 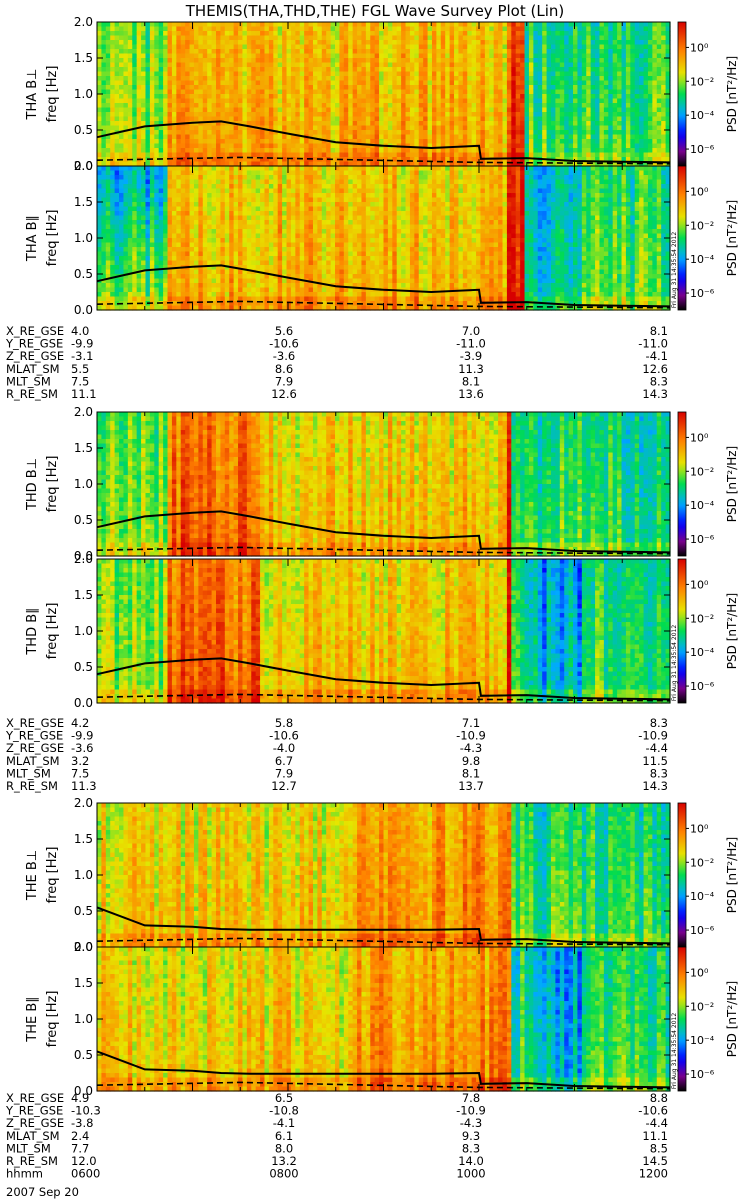 I want to click on panel-label: THE B⊥, so click(x=32, y=875).